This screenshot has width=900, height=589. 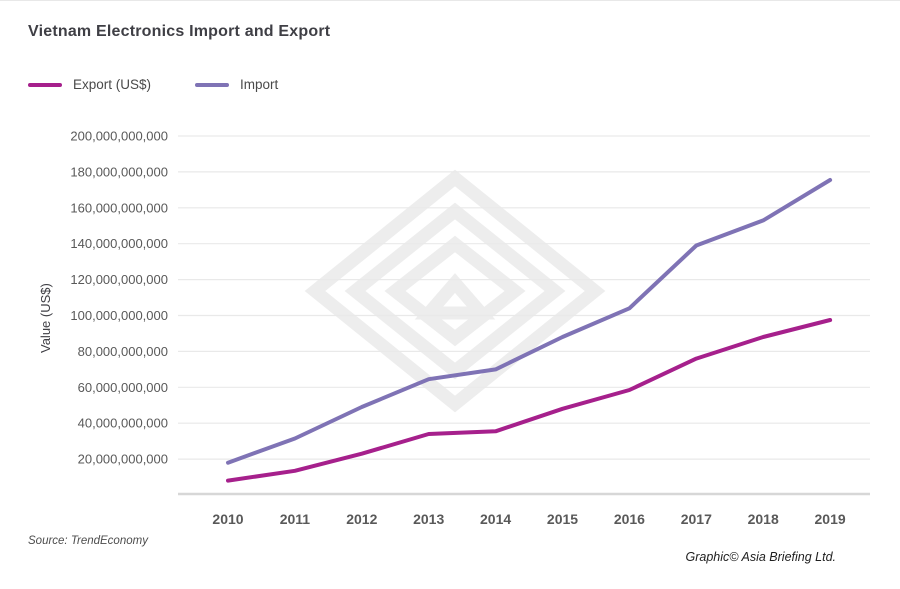 I want to click on x-tick-labels: 2010 2011 2012 2013 2014 2015 2016 2017 2018 2019, so click(x=528, y=519).